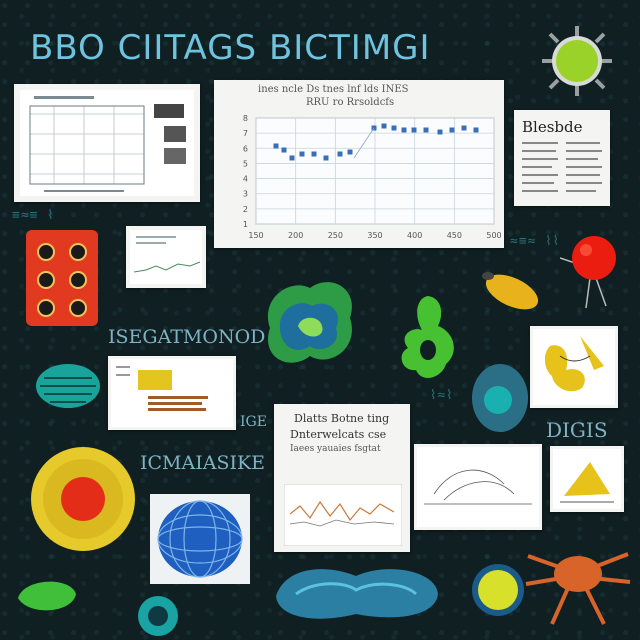 This screenshot has height=640, width=640. What do you see at coordinates (83, 499) in the screenshot?
I see `yellow-sun-cell-icon` at bounding box center [83, 499].